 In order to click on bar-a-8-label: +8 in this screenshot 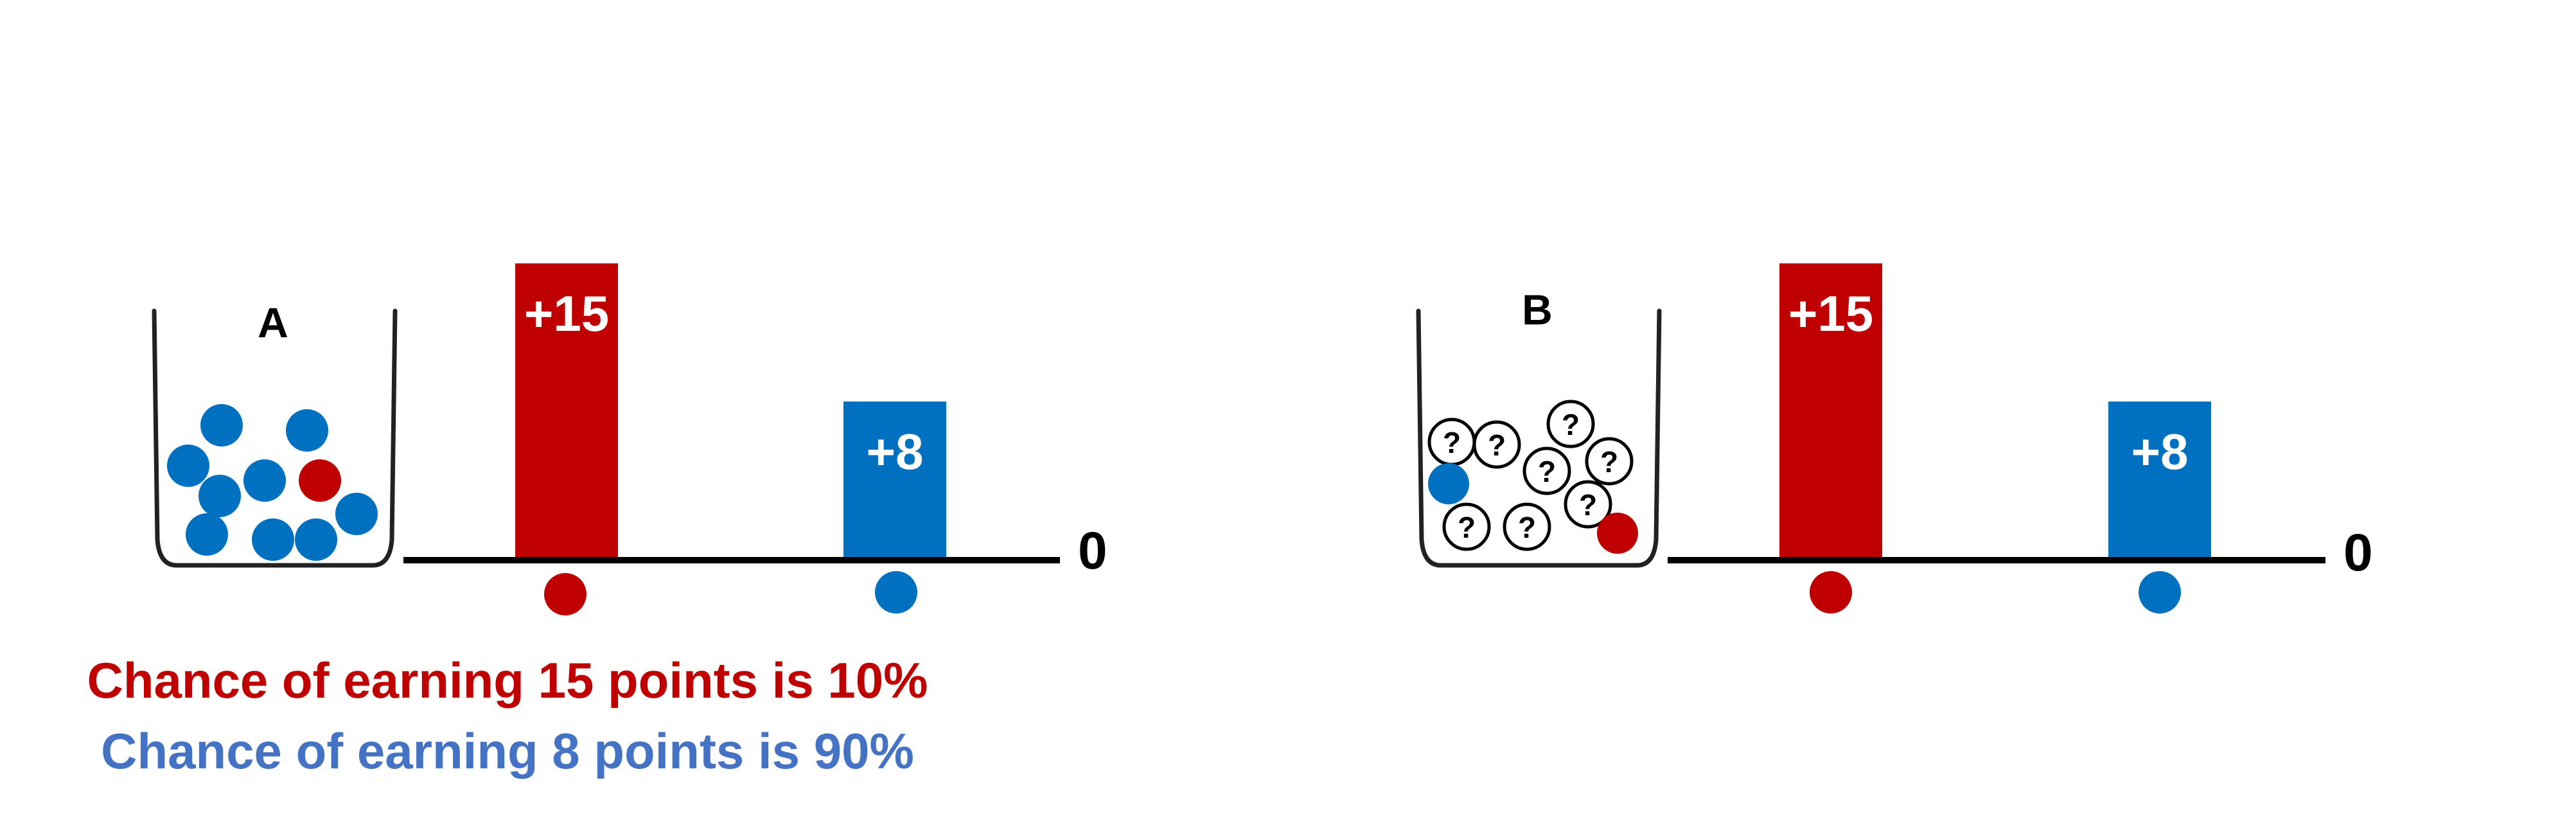, I will do `click(895, 451)`.